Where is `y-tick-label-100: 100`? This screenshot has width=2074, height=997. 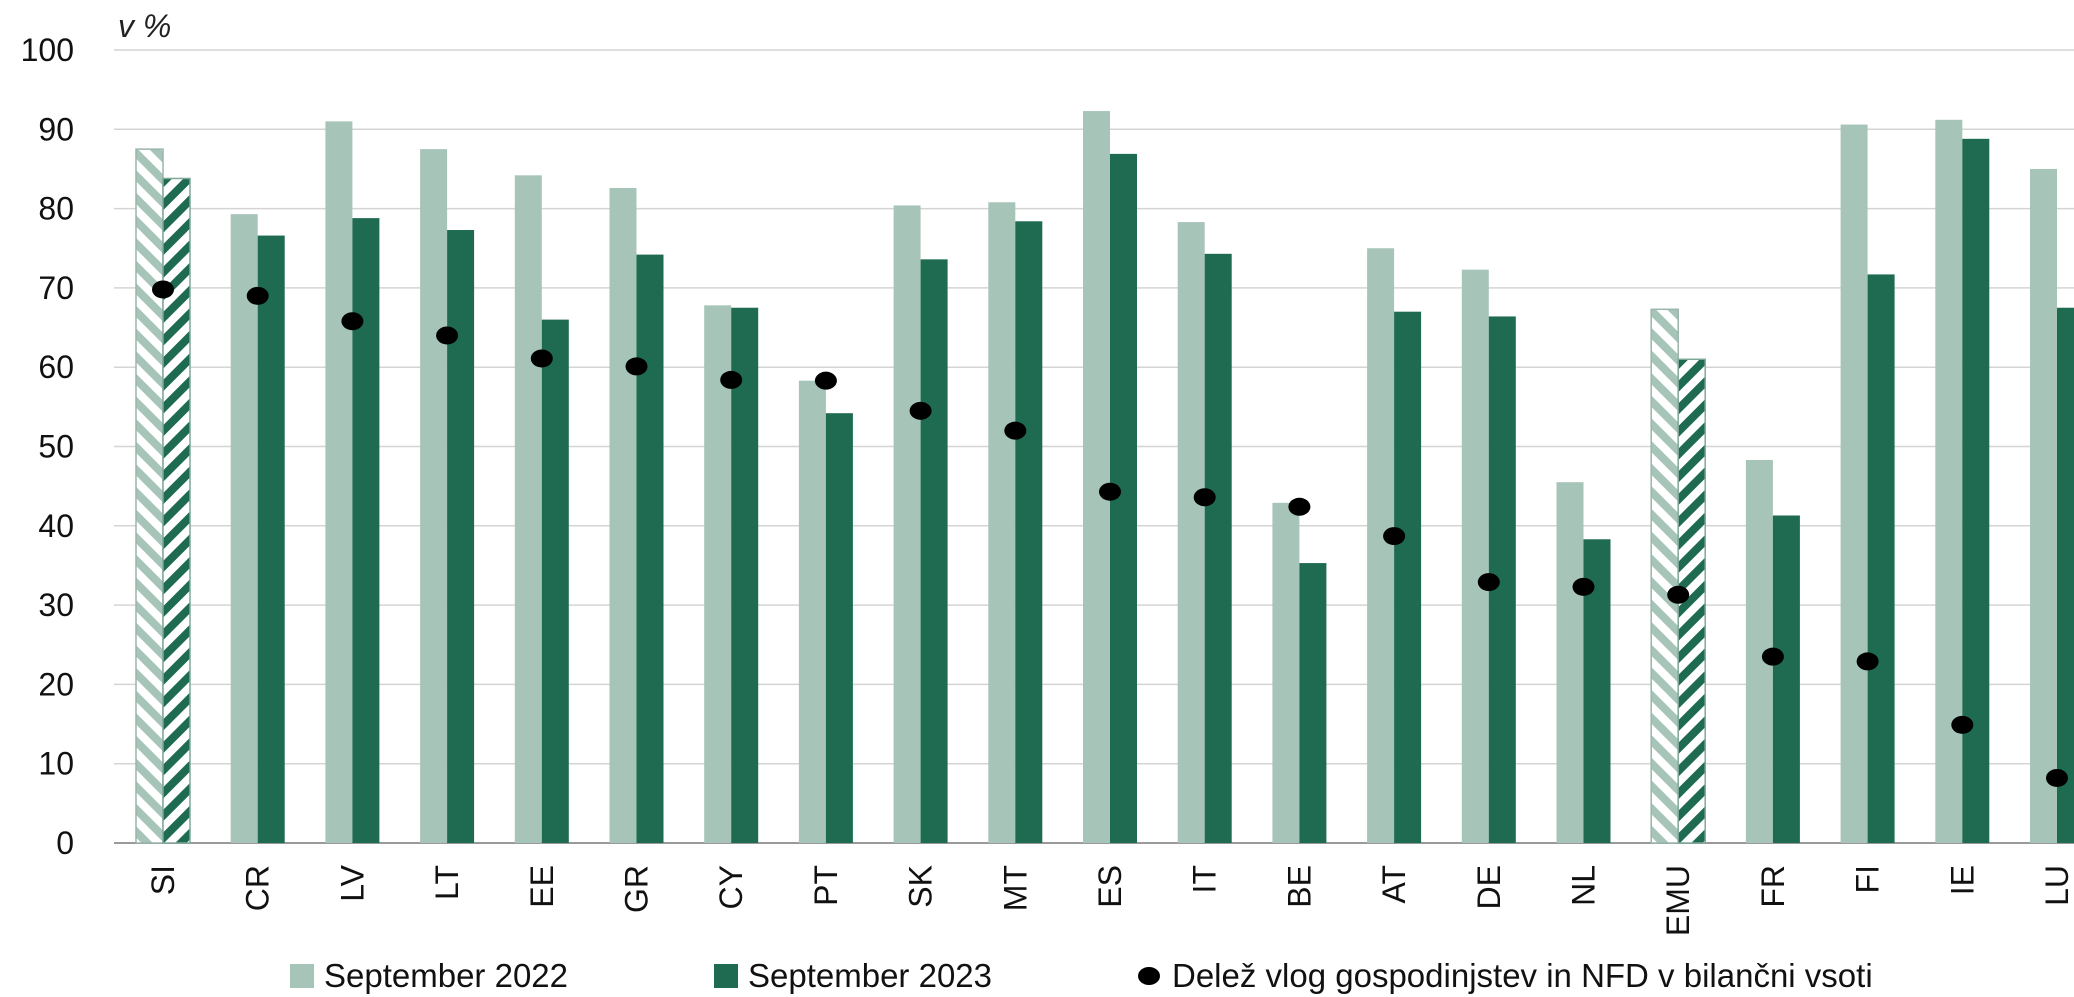 y-tick-label-100: 100 is located at coordinates (47, 50).